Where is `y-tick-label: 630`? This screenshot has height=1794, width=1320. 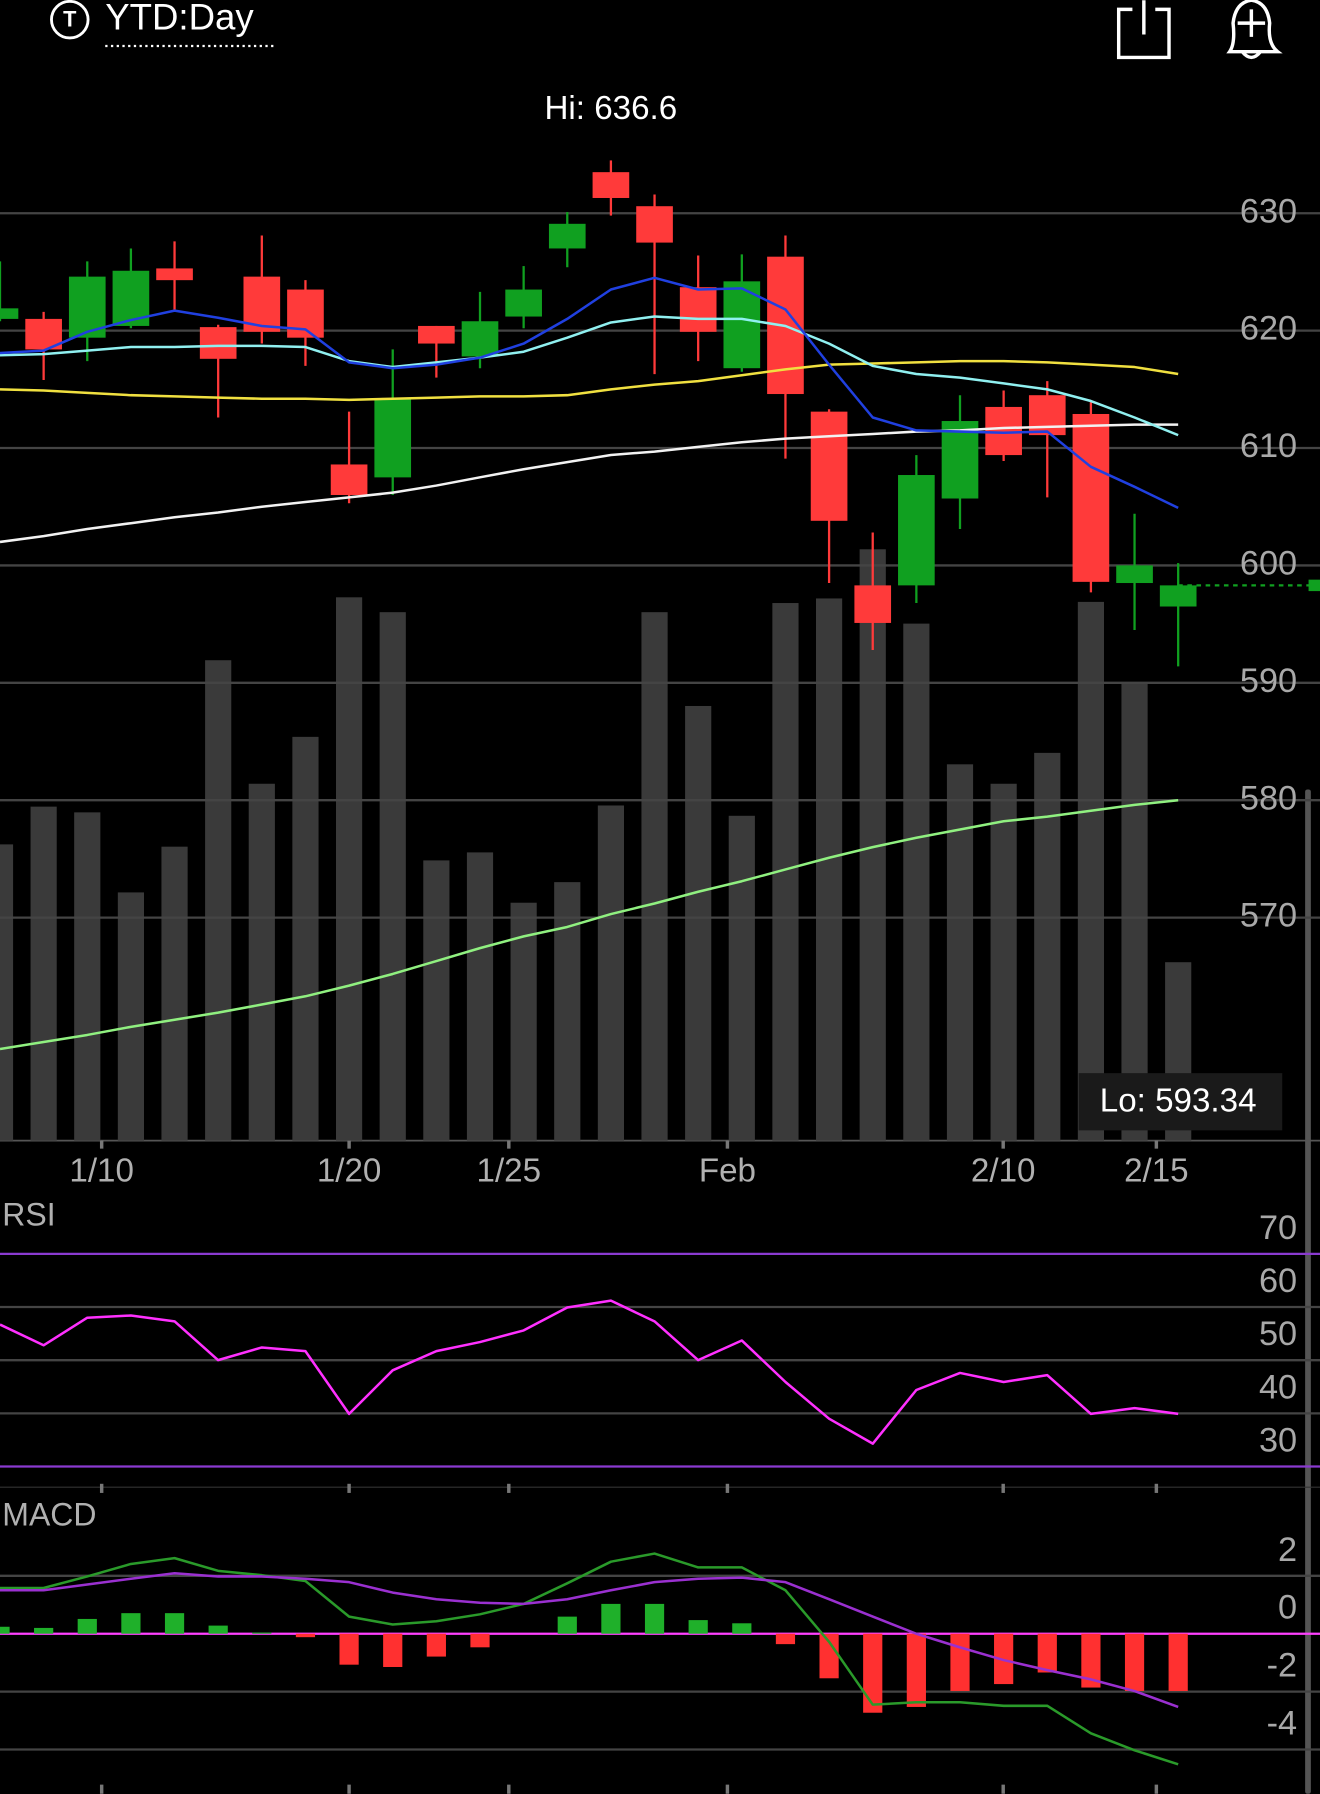 y-tick-label: 630 is located at coordinates (1268, 211).